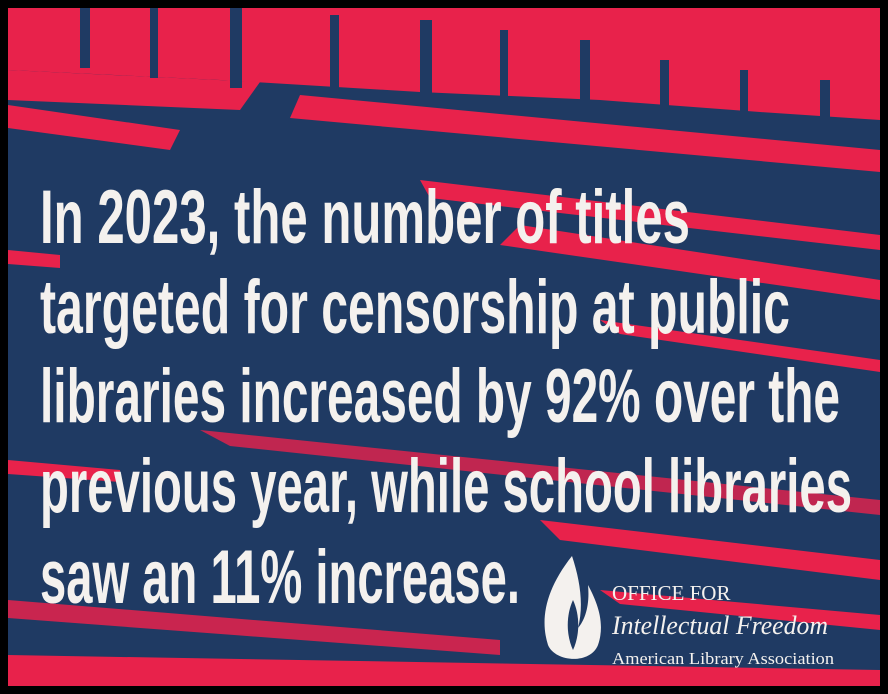 Image resolution: width=888 pixels, height=694 pixels. Describe the element at coordinates (723, 658) in the screenshot. I see `logo-line: American Library Association` at that location.